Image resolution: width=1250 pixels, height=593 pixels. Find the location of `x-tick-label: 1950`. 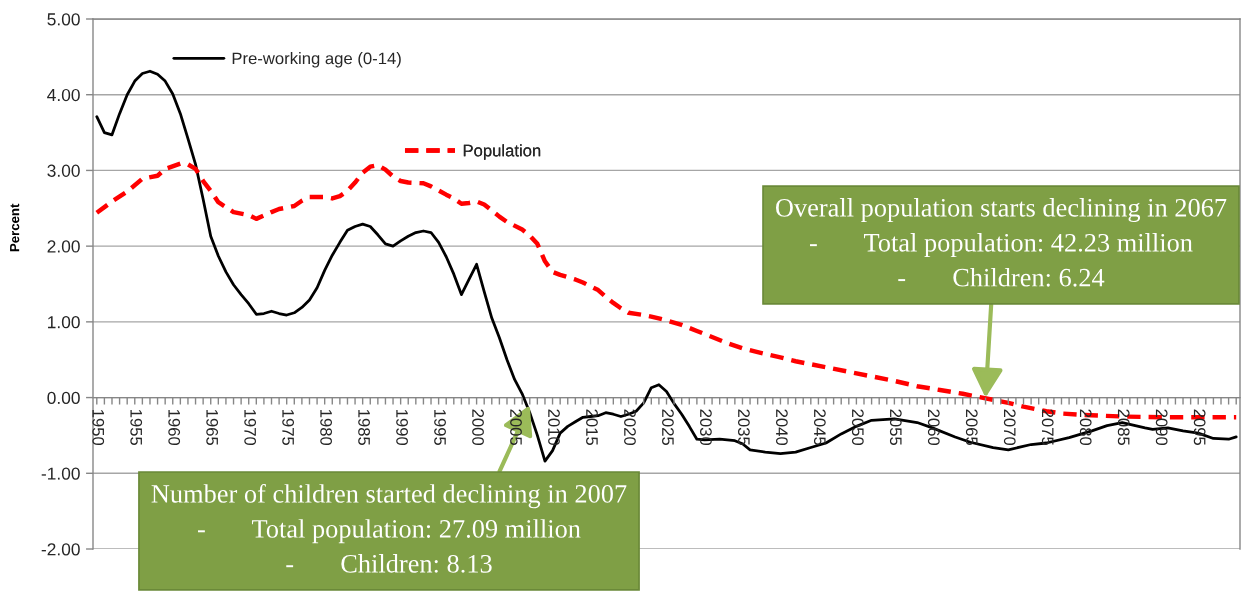

x-tick-label: 1950 is located at coordinates (98, 427).